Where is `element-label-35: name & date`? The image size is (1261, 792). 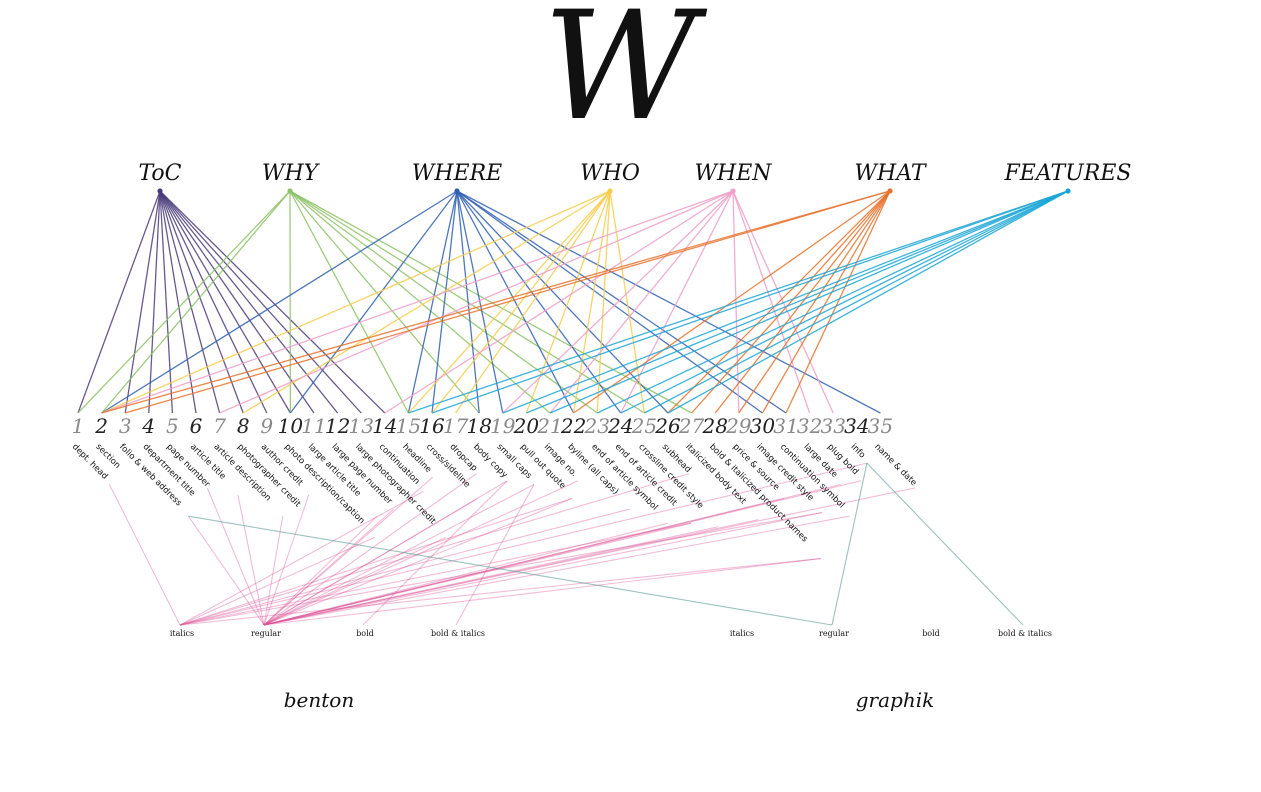
element-label-35: name & date is located at coordinates (895, 465).